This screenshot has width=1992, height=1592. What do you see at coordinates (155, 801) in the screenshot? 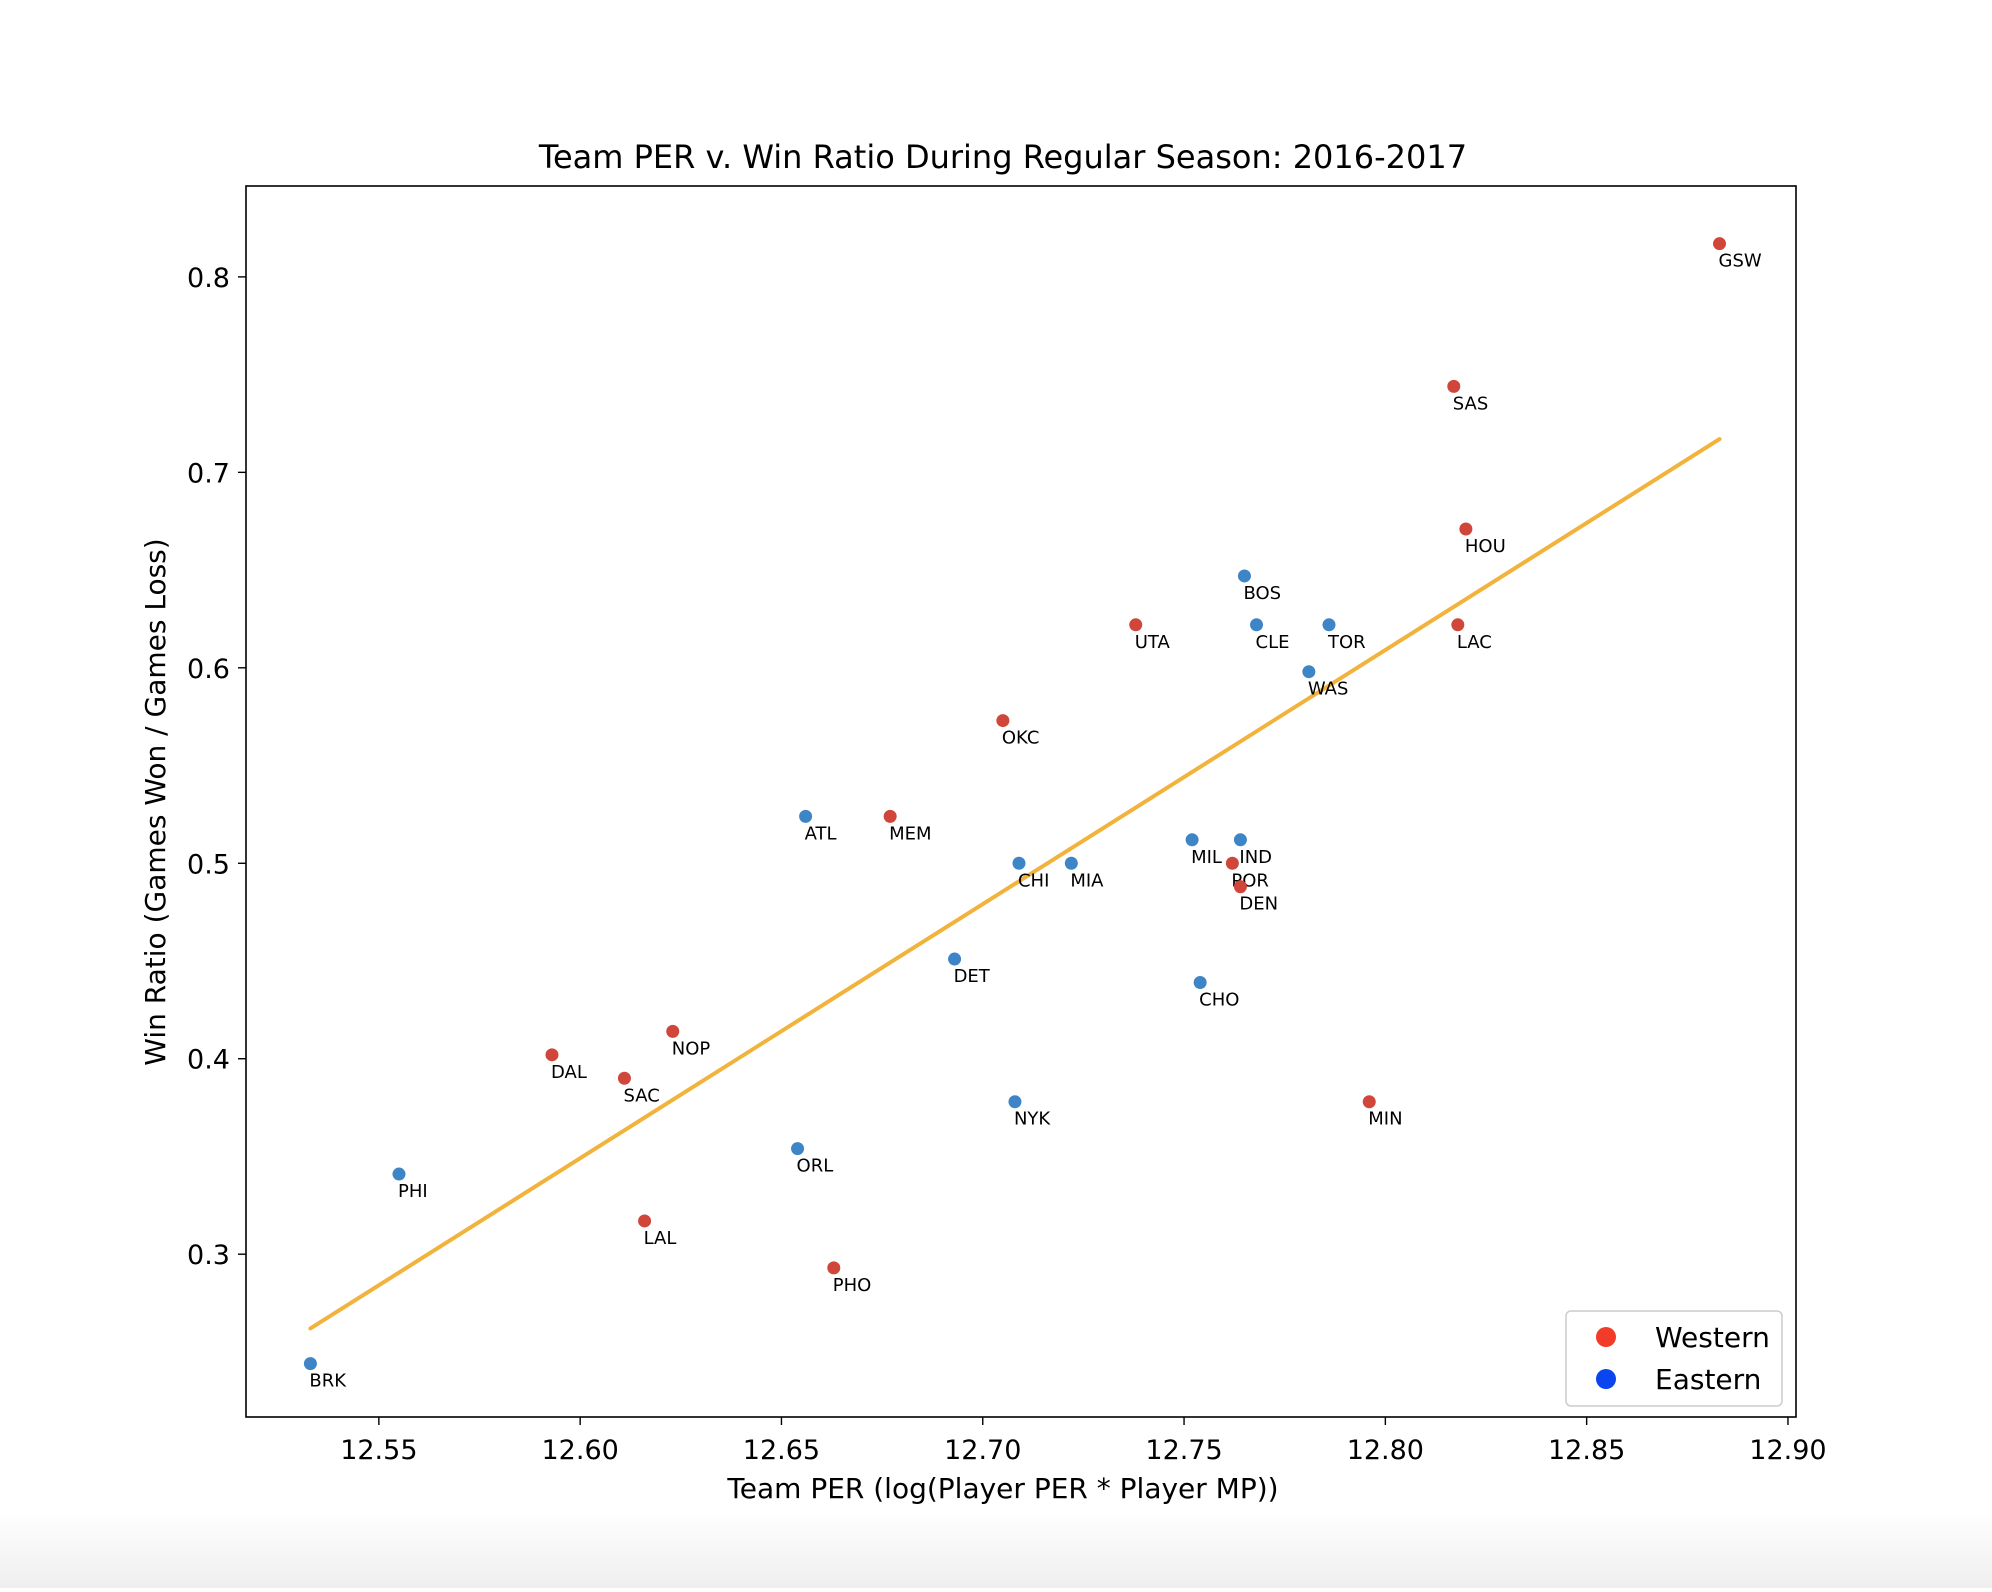
I see `y-axis-label: Win Ratio (Games Won / Games Loss)` at bounding box center [155, 801].